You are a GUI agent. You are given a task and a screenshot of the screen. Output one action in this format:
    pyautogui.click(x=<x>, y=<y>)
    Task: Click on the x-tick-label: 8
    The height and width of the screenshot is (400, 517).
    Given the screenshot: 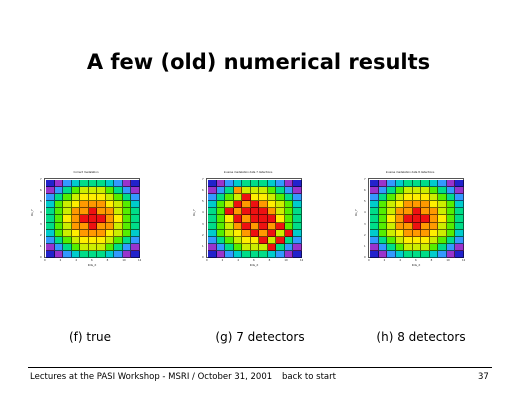 What is the action you would take?
    pyautogui.click(x=431, y=260)
    